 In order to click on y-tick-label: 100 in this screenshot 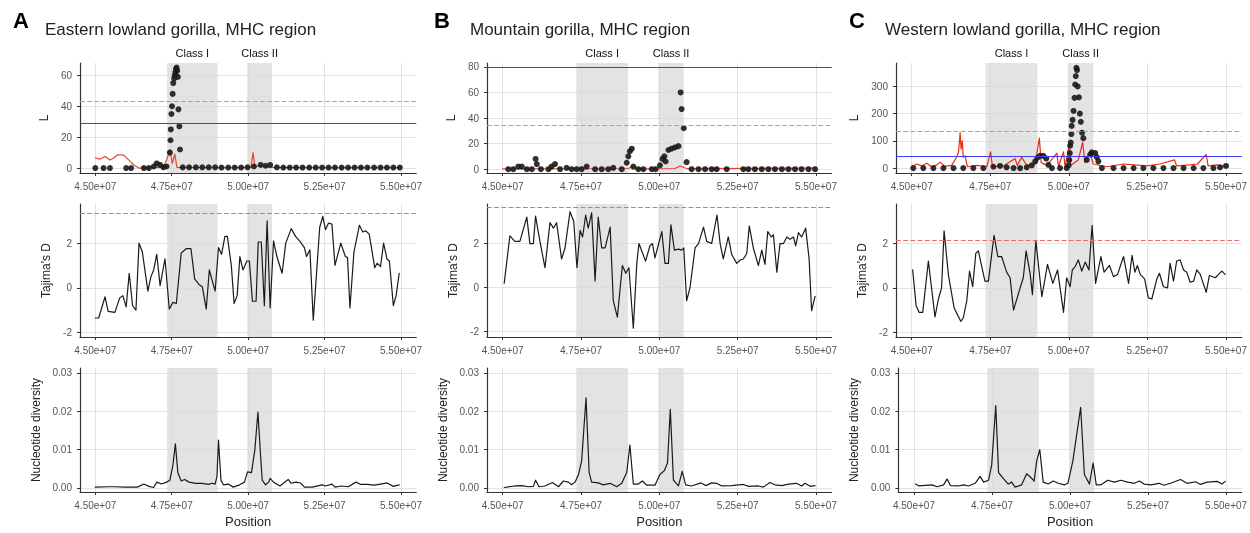, I will do `click(880, 141)`.